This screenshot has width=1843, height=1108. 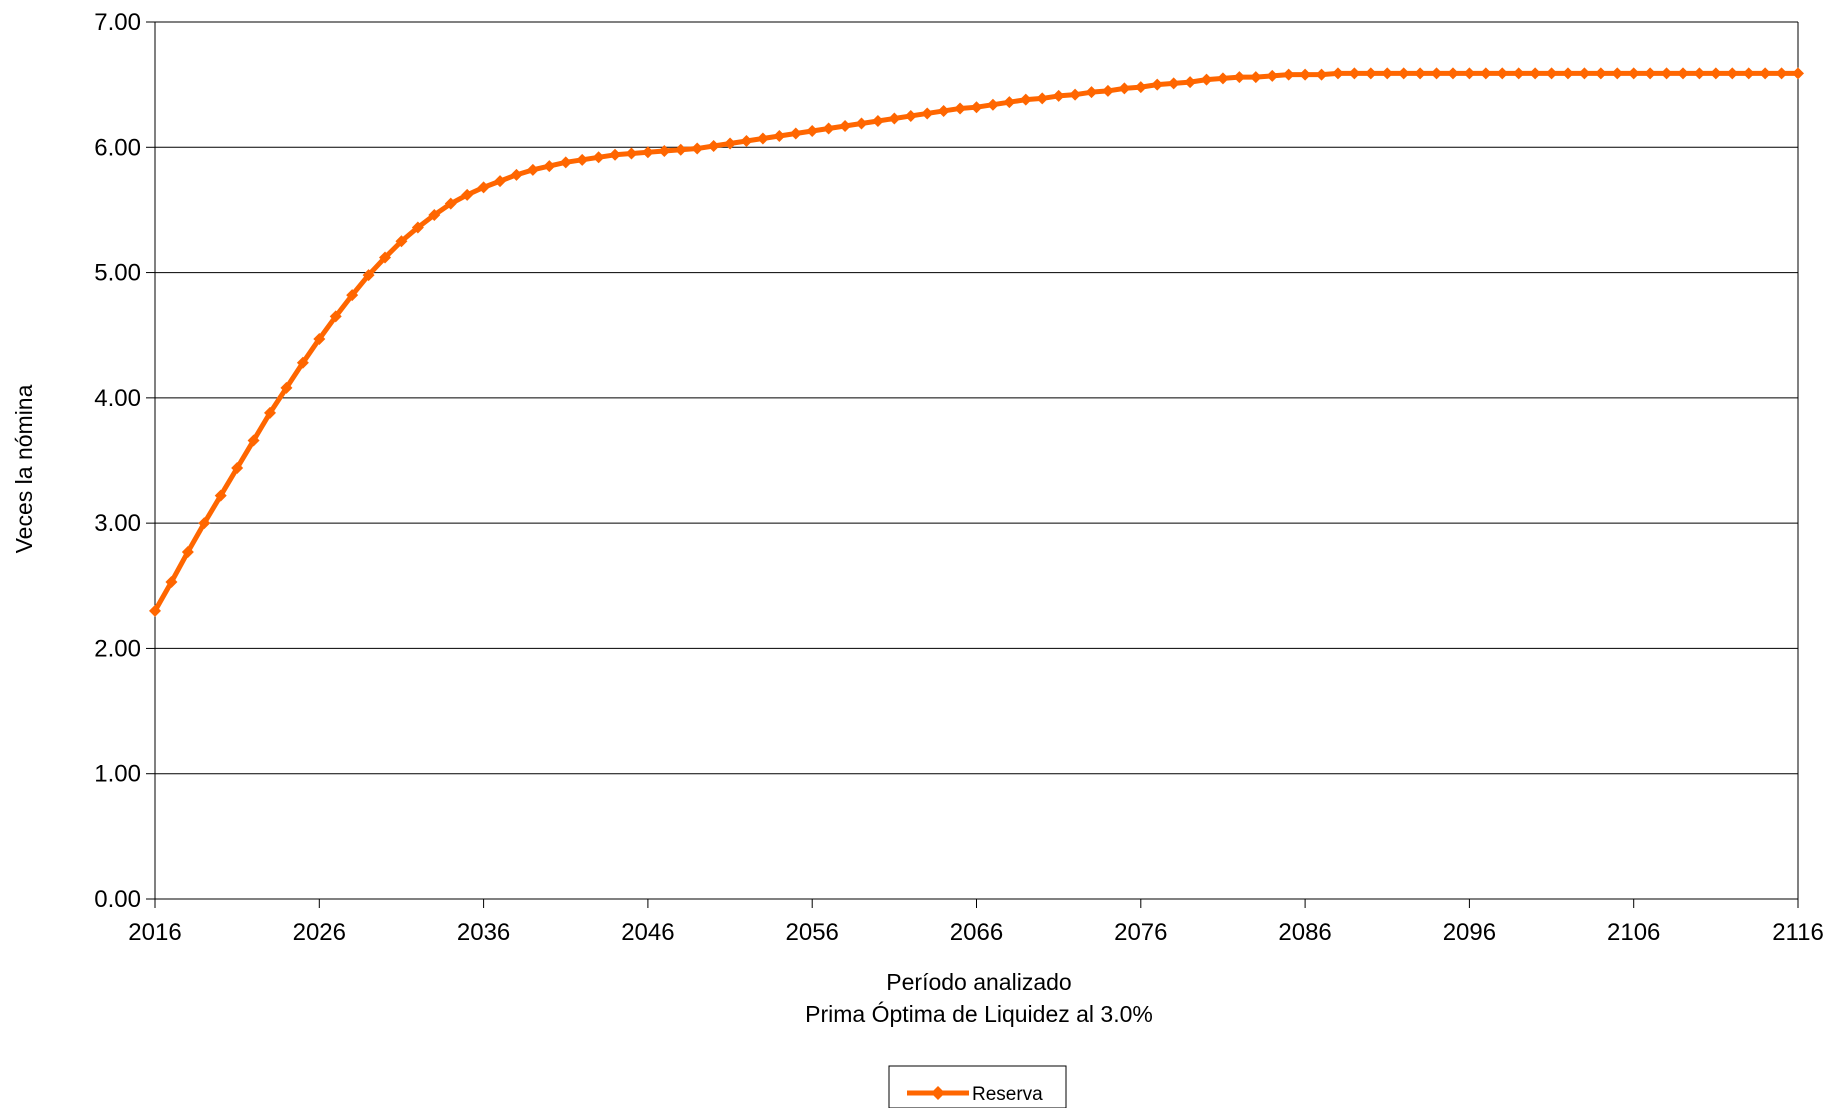 What do you see at coordinates (220, 495) in the screenshot?
I see `data-point-2020` at bounding box center [220, 495].